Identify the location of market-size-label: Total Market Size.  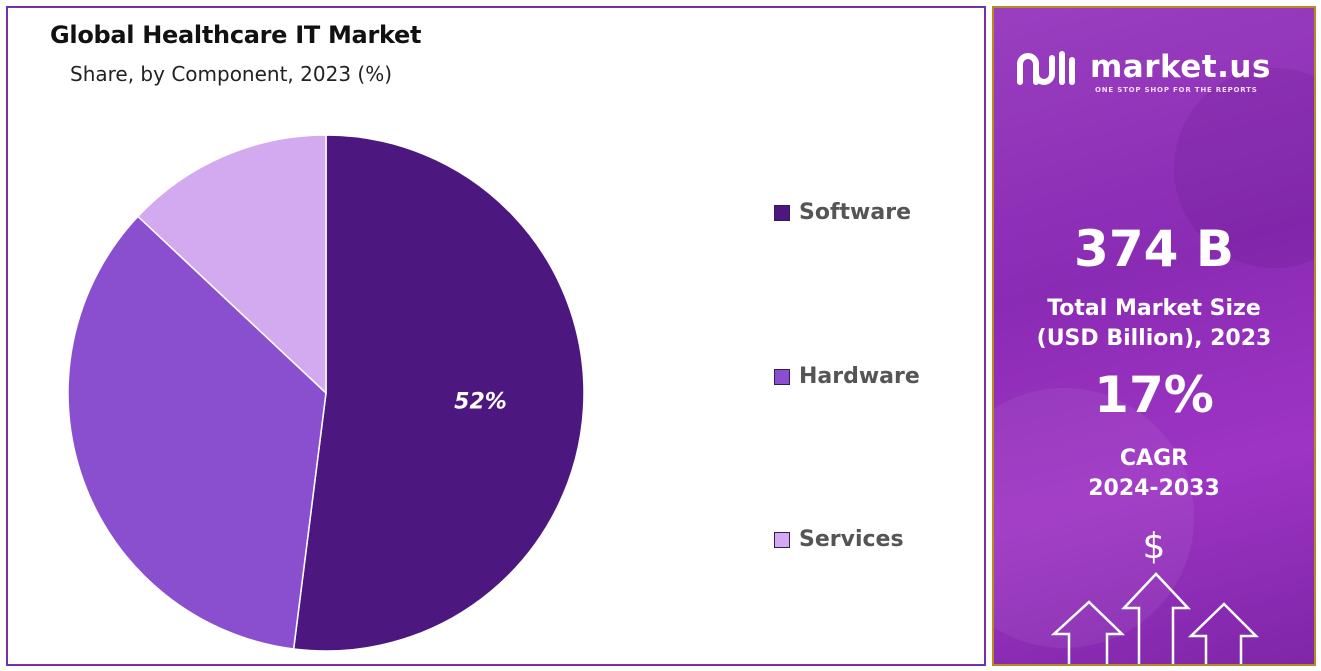
(1154, 308).